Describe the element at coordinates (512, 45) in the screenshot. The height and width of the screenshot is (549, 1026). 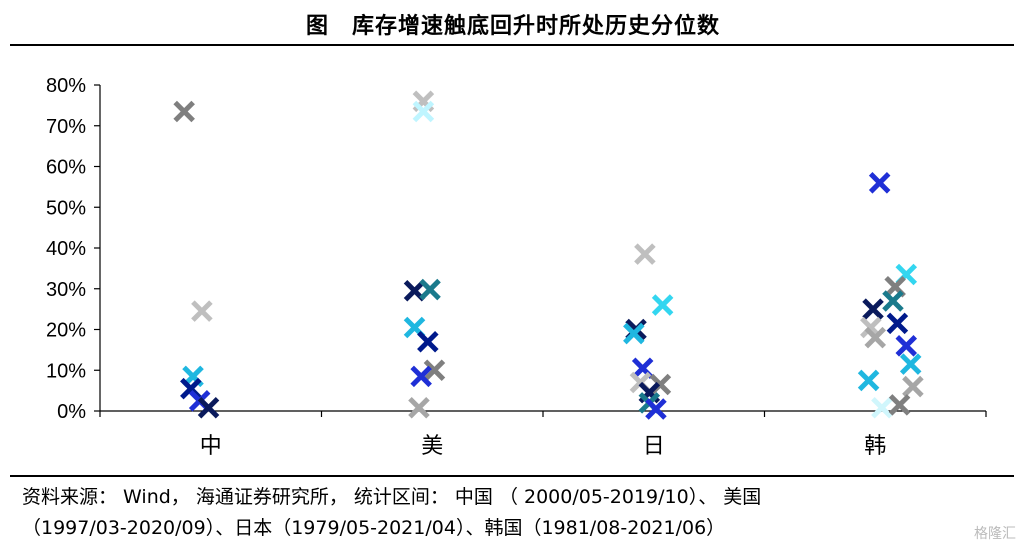
I see `title-rule` at that location.